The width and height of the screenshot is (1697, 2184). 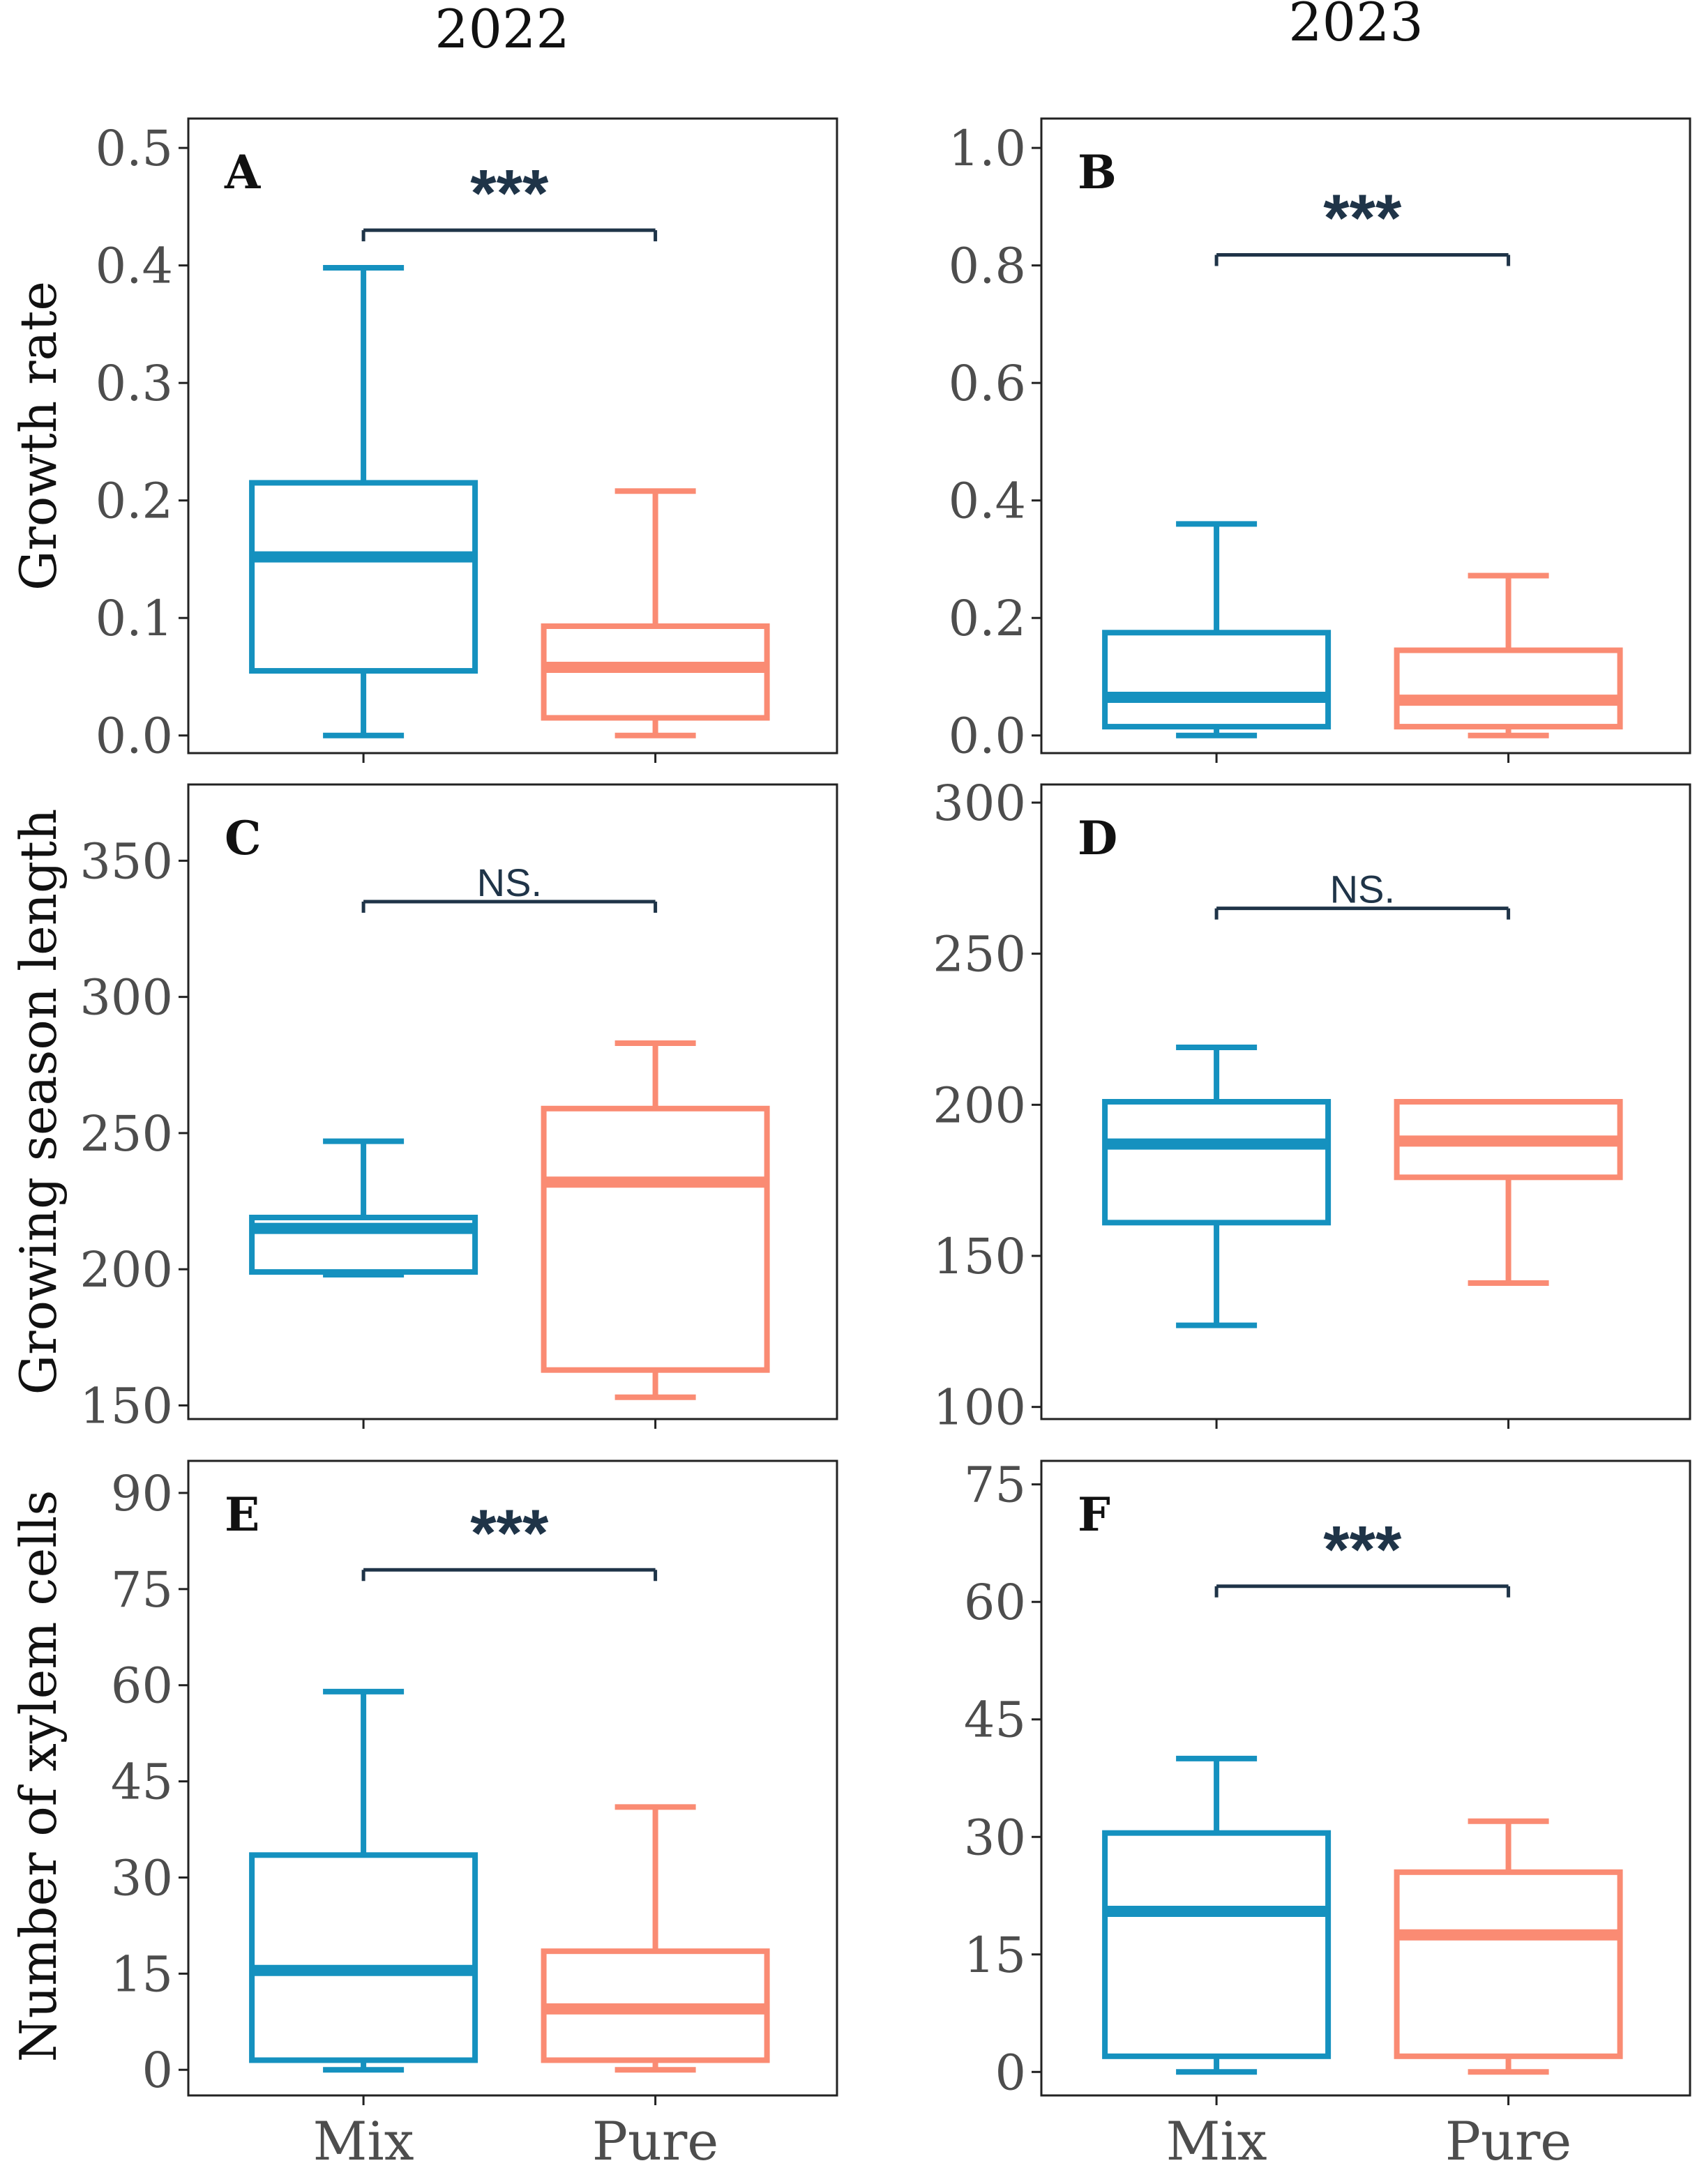 I want to click on panel-e-ytick-label: 30, so click(x=142, y=1877).